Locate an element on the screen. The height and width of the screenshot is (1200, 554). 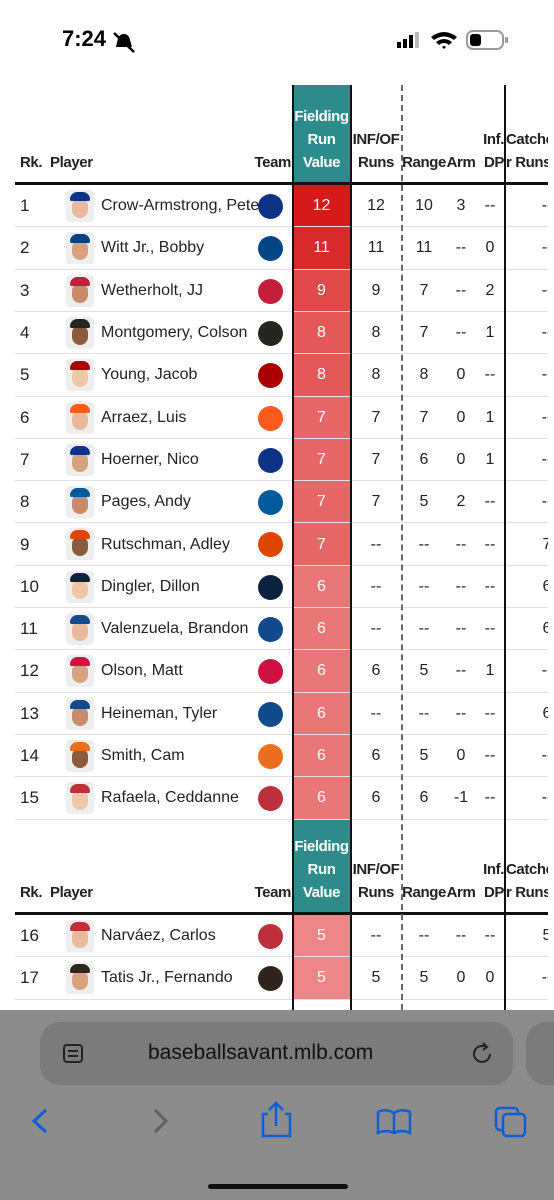
rank: 15 is located at coordinates (29, 798).